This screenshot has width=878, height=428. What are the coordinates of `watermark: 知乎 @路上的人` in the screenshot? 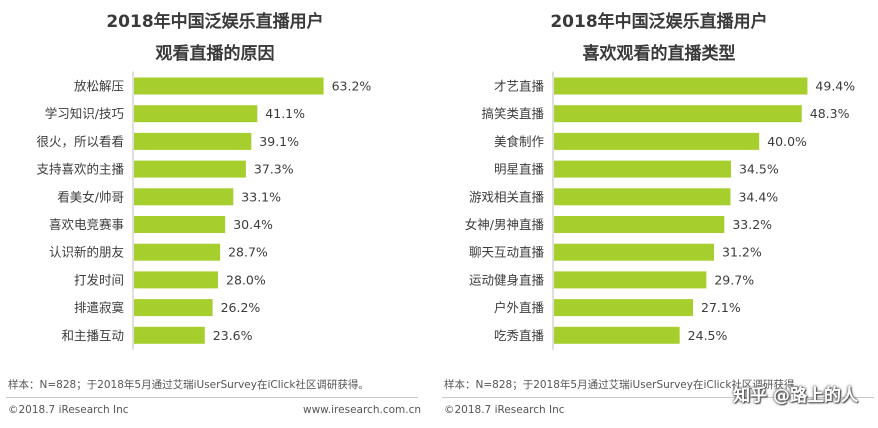 It's located at (795, 396).